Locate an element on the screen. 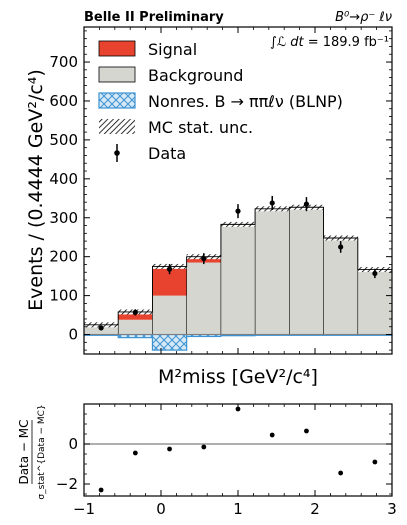 The image size is (407, 525). main-y-axis-label: Events / (0.4444 GeV²/c⁴) is located at coordinates (36, 190).